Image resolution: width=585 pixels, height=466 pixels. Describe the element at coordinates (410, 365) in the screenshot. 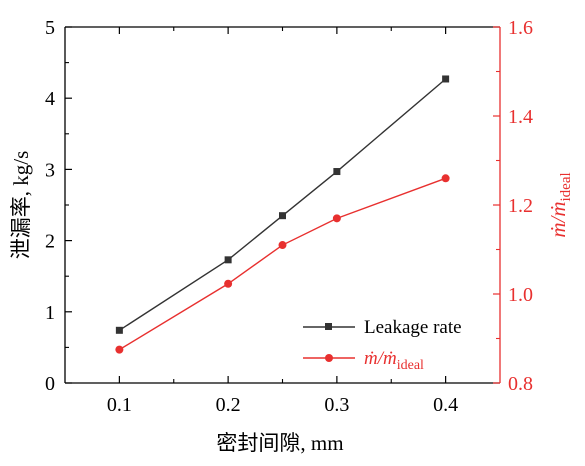

I see `legend-label-ratio-sub: ideal` at that location.